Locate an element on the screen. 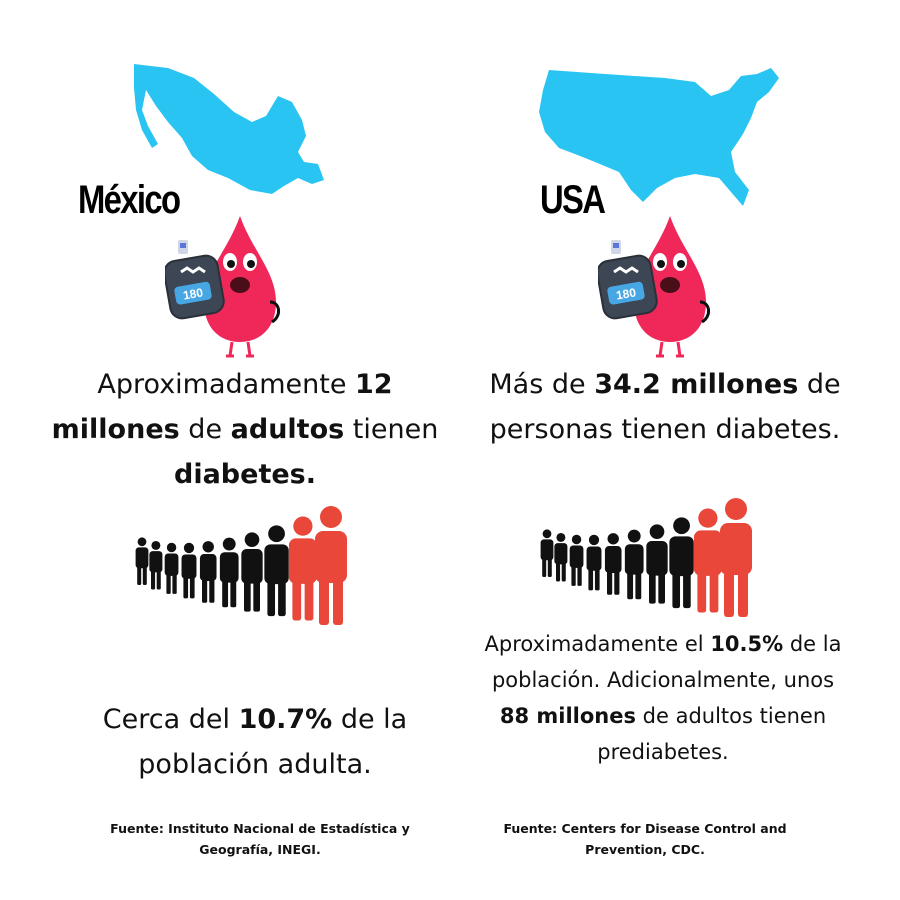  usa-prediabetes-number: 88 millones is located at coordinates (567, 716).